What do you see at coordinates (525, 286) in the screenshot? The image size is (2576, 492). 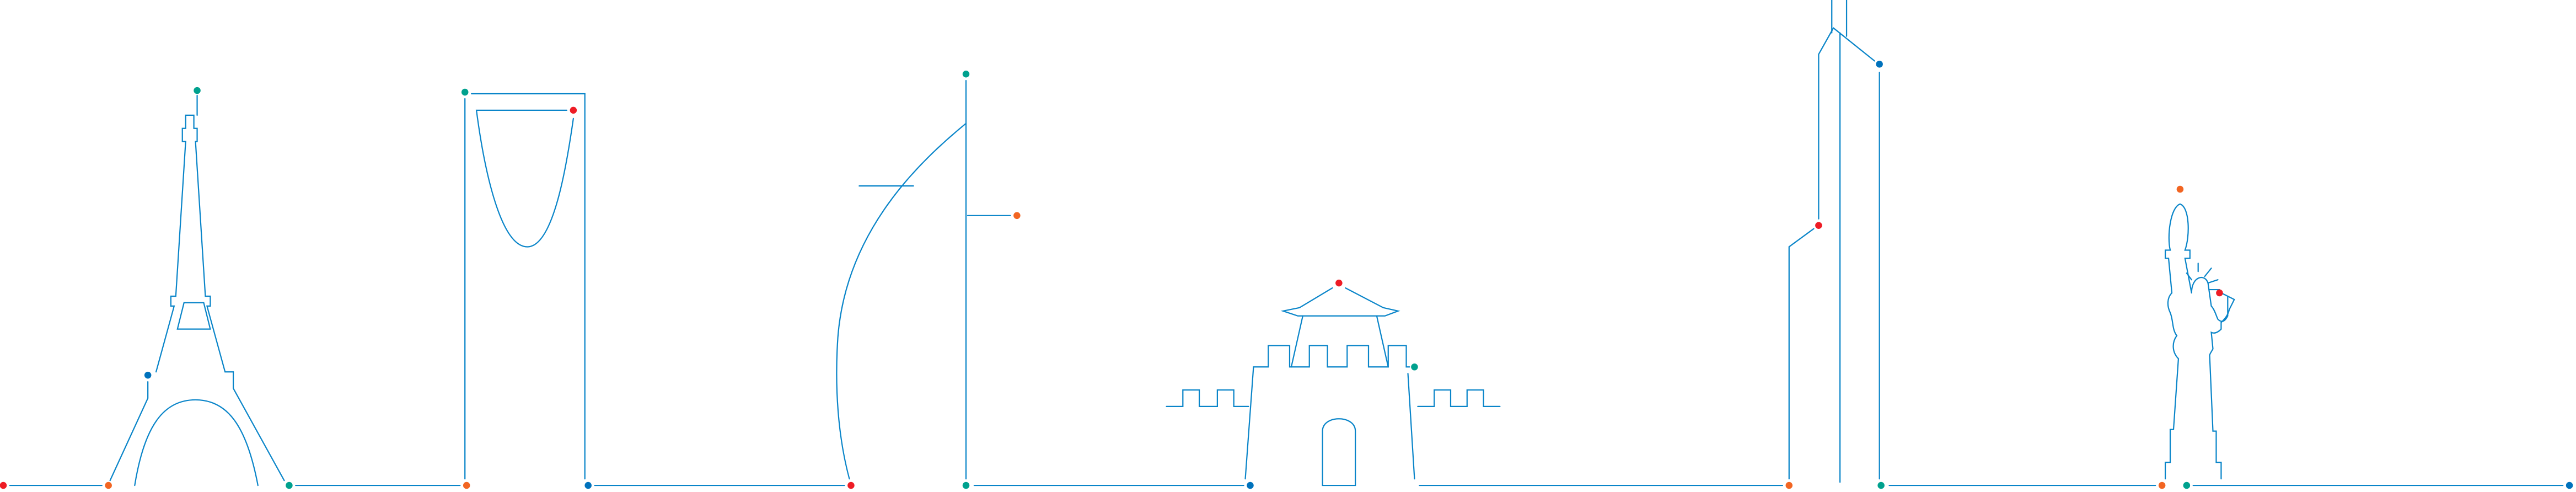 I see `kingdom-centre-tower-icon` at bounding box center [525, 286].